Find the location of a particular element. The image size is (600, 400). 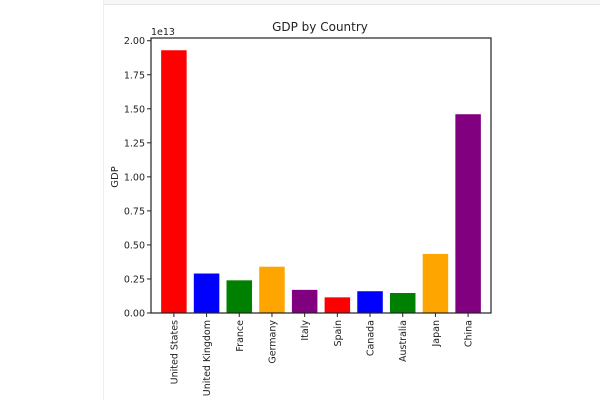

y-tick-label: 0.75 is located at coordinates (134, 211).